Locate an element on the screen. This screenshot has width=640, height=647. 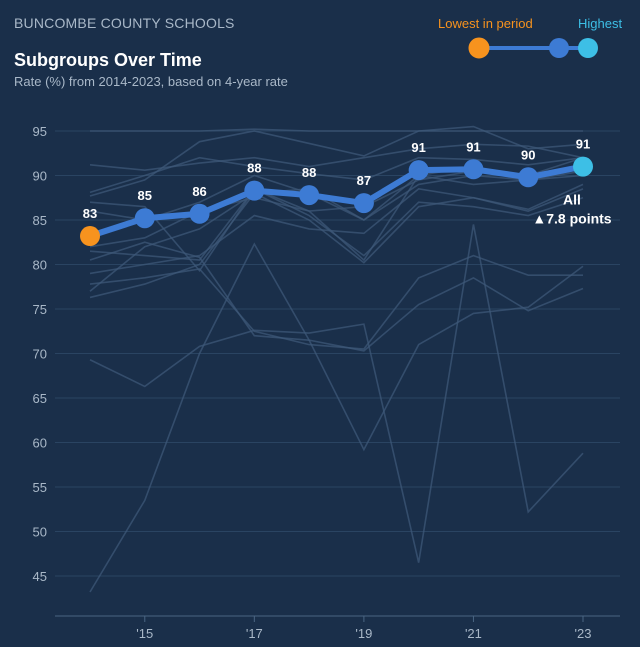
y-tick-label: 60 is located at coordinates (40, 443).